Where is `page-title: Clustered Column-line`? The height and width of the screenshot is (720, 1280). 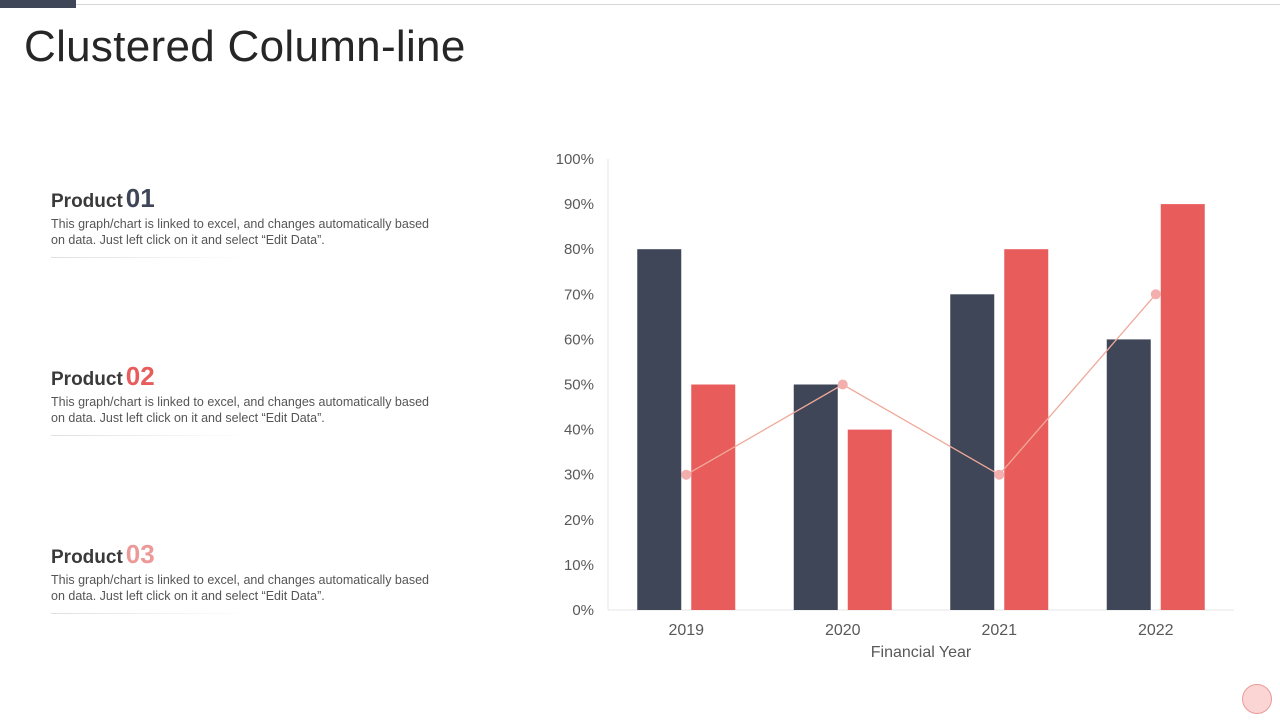 page-title: Clustered Column-line is located at coordinates (245, 46).